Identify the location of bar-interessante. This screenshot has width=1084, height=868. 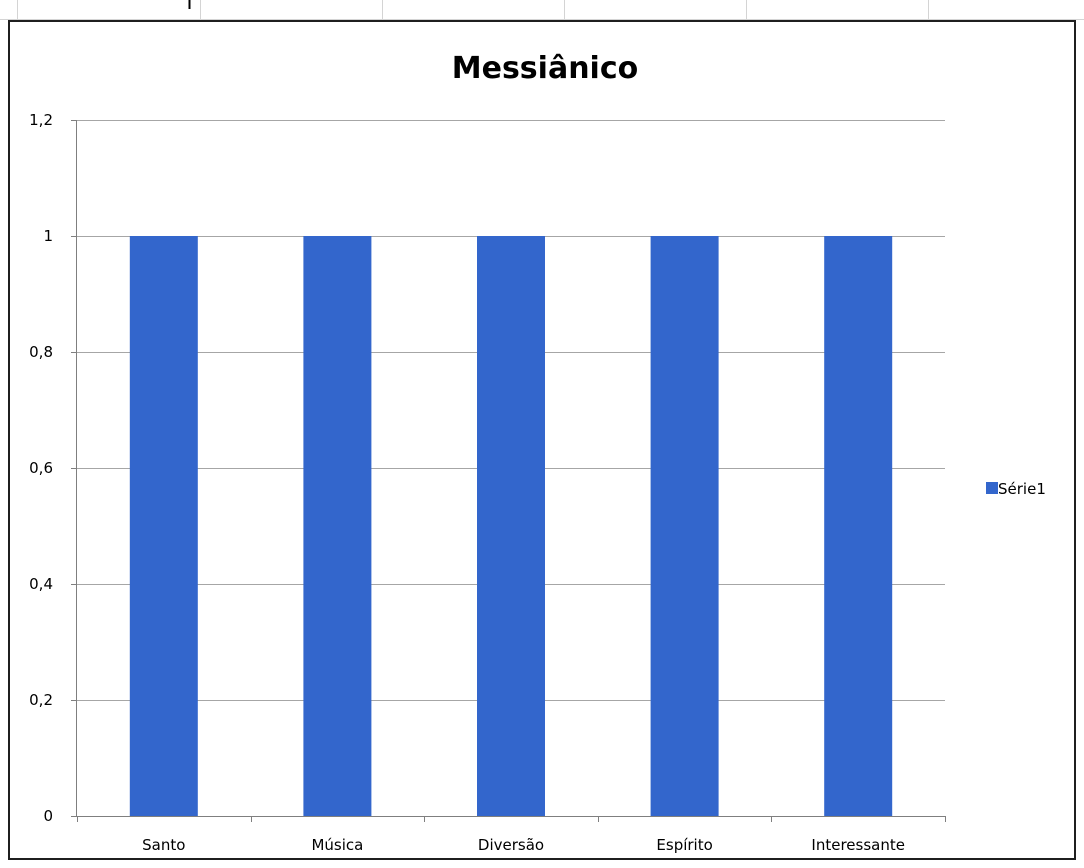
(858, 526).